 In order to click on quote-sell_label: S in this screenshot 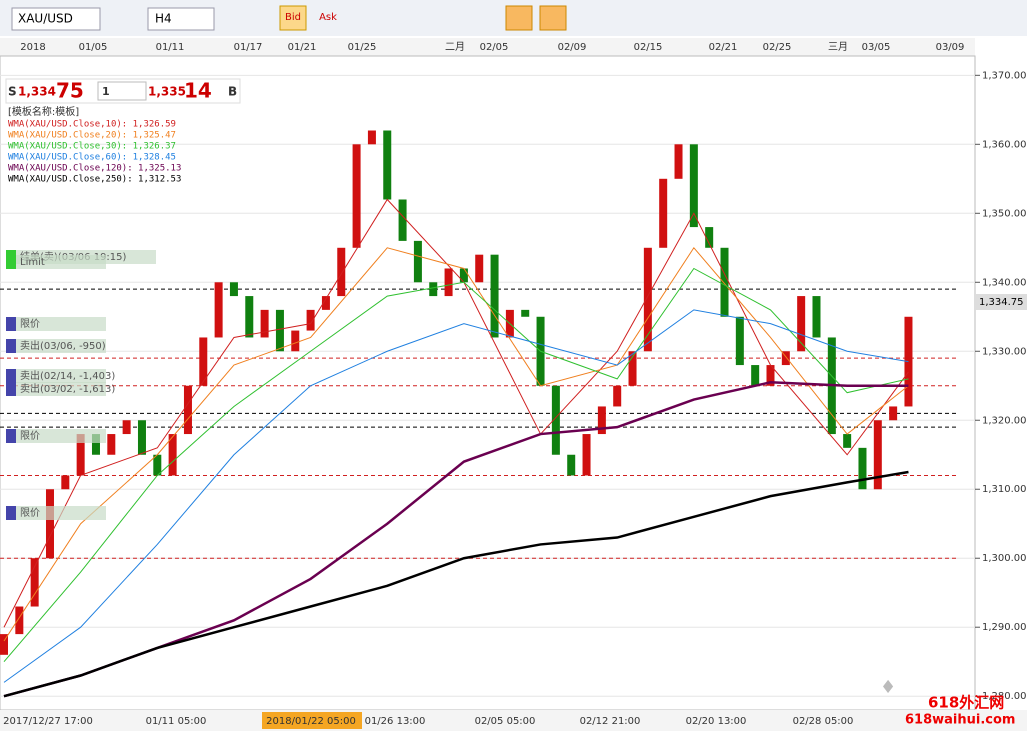, I will do `click(12, 92)`.